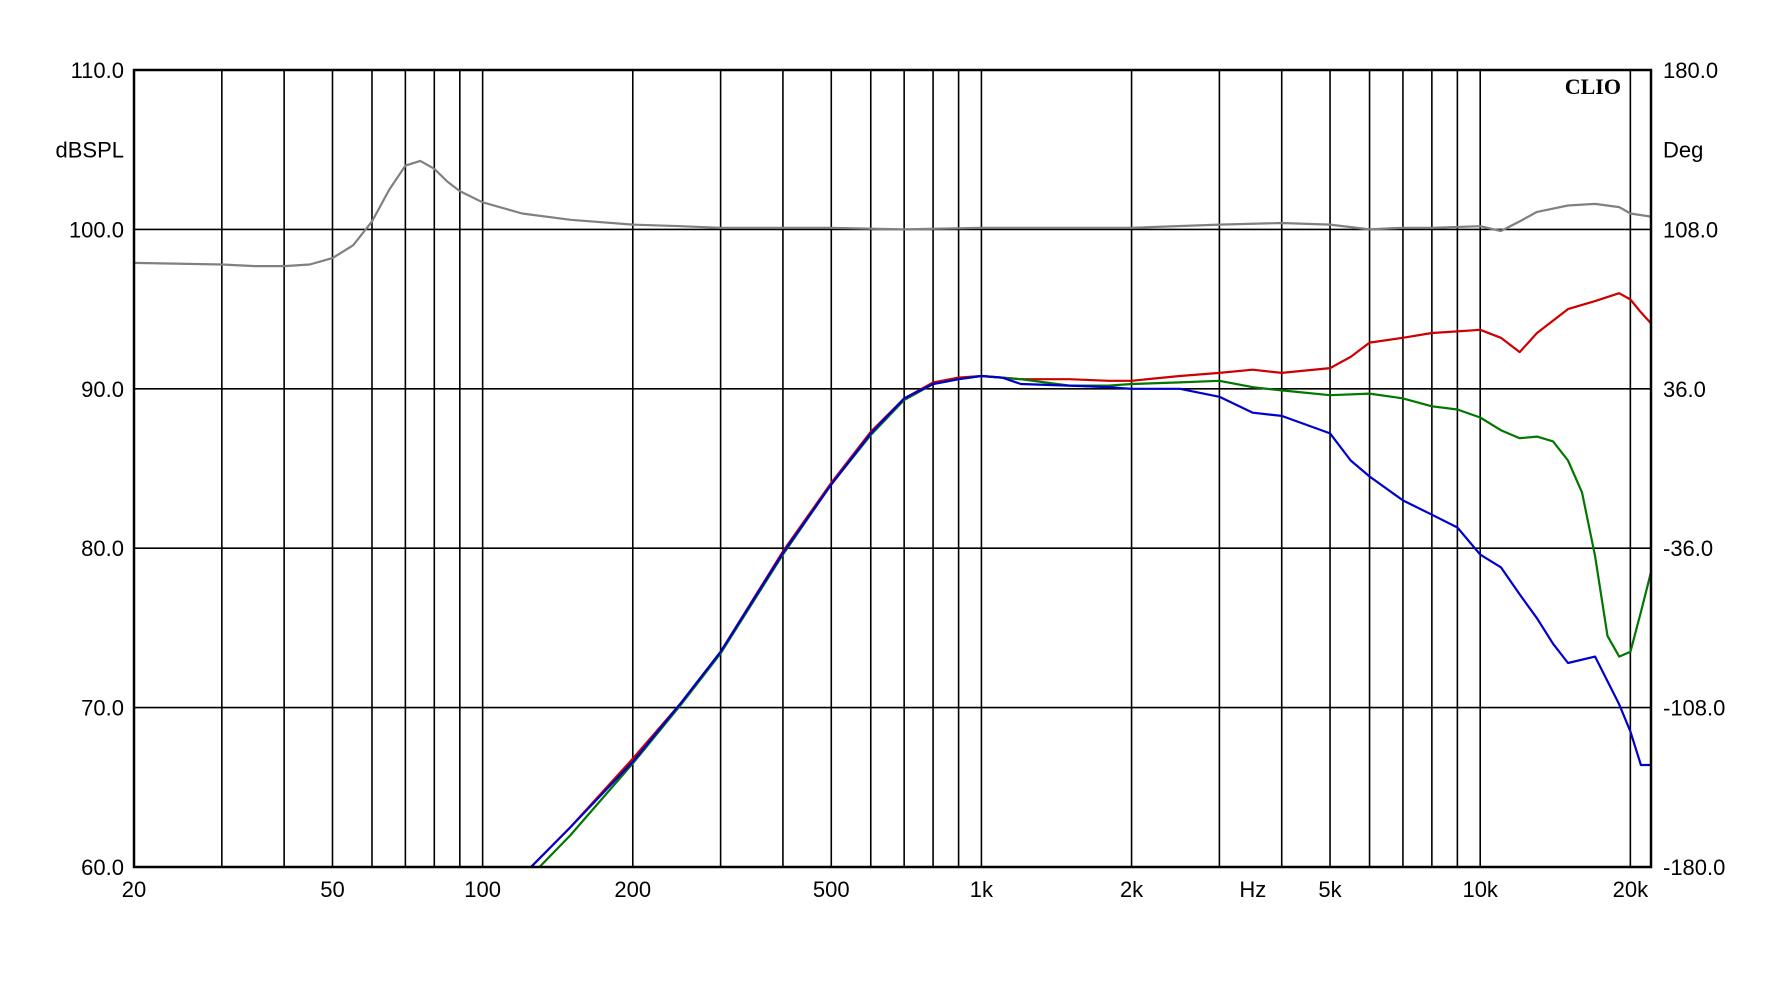  What do you see at coordinates (482, 889) in the screenshot?
I see `x-tick-label: 100` at bounding box center [482, 889].